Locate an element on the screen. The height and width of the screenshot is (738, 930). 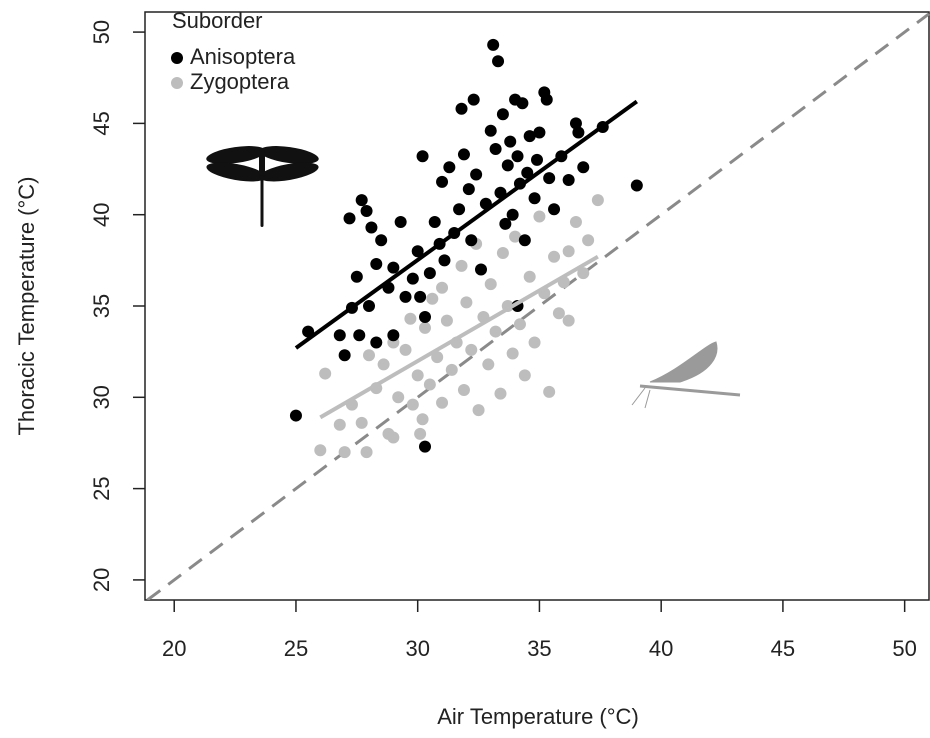
y-axis-title: Thoracic Temperature (°C) is located at coordinates (26, 305).